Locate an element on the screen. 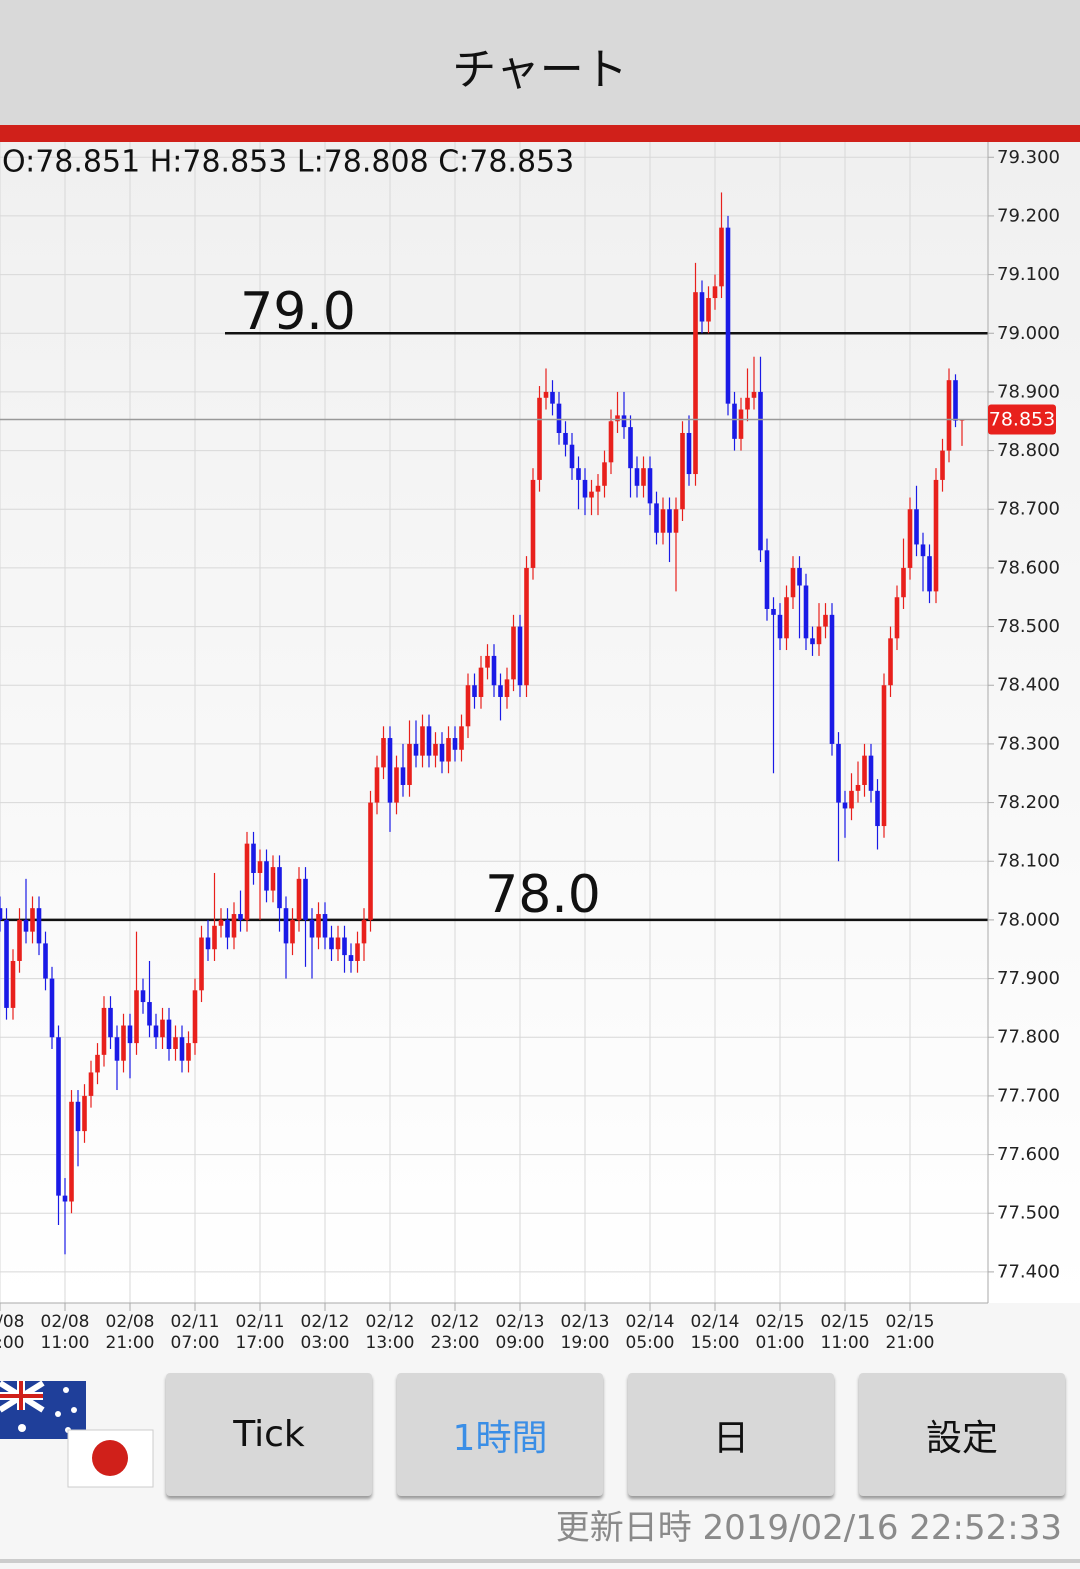 This screenshot has height=1569, width=1080. y-tick-label: 78.400 is located at coordinates (1028, 685).